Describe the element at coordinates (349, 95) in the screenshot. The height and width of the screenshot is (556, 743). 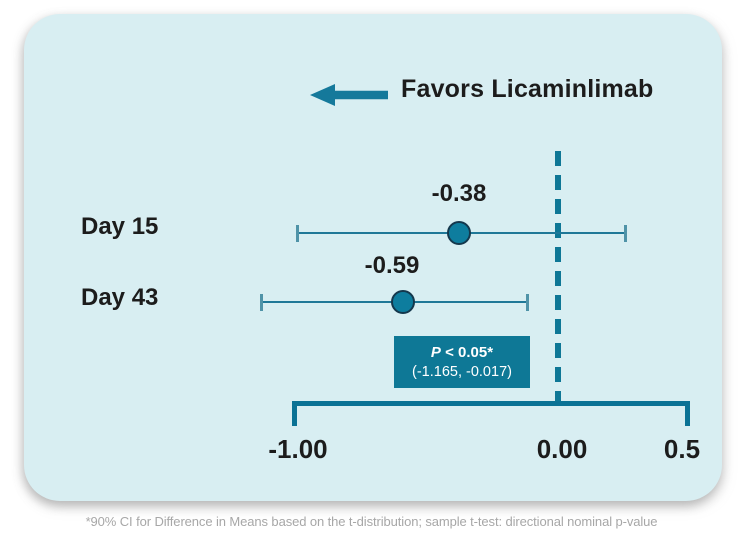
I see `left-arrow-icon` at that location.